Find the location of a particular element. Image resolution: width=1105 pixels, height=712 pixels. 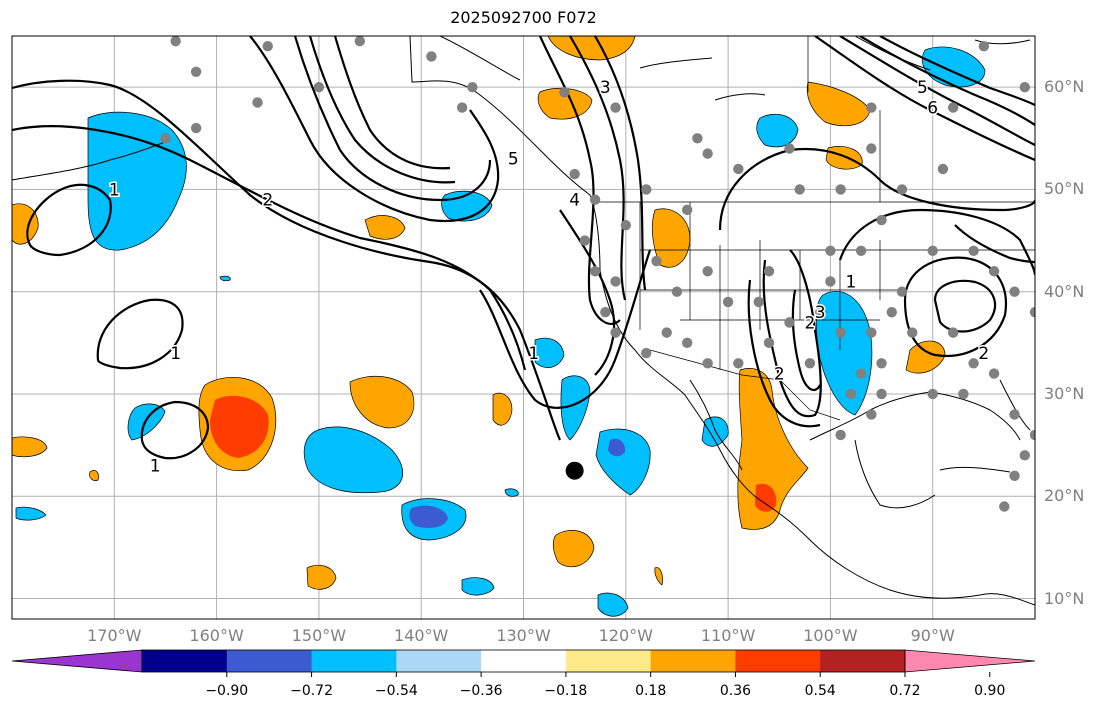

negative-anomaly-aleutian is located at coordinates (137, 181).